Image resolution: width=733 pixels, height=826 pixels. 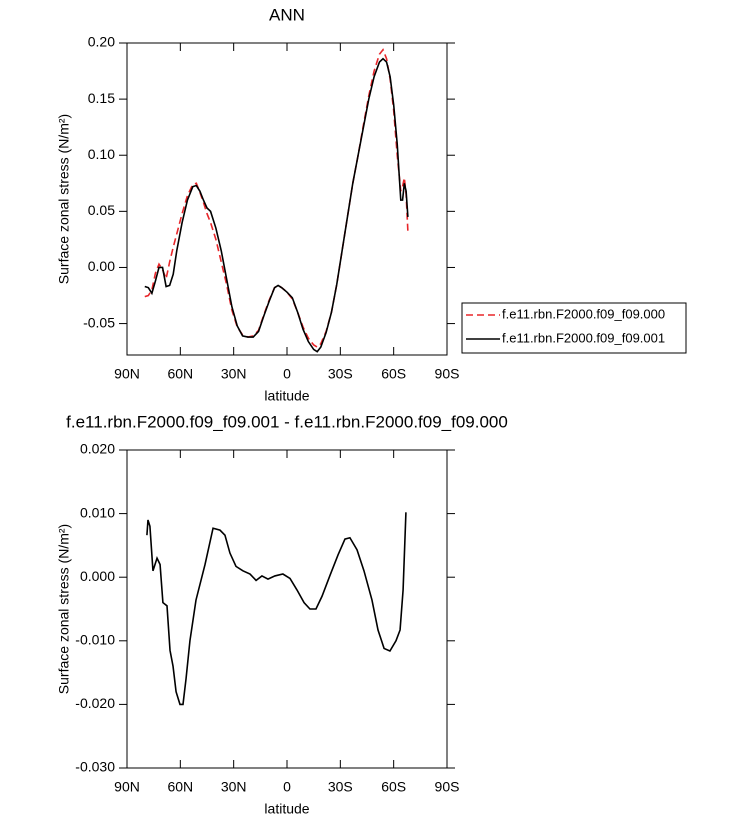 I want to click on chart-title: ANN, so click(x=287, y=14).